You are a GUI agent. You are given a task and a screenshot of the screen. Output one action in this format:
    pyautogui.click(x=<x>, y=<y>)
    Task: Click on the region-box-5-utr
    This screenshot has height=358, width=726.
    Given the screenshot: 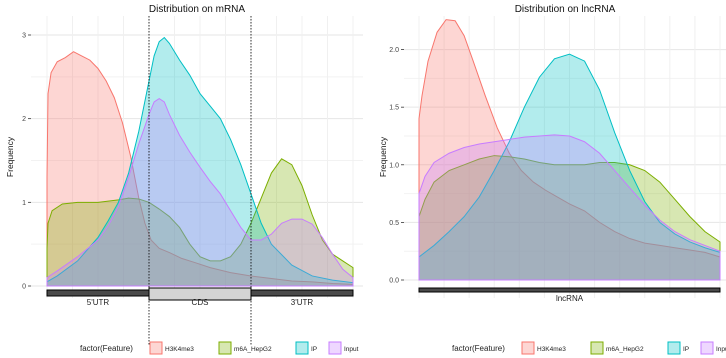 What is the action you would take?
    pyautogui.click(x=98, y=293)
    